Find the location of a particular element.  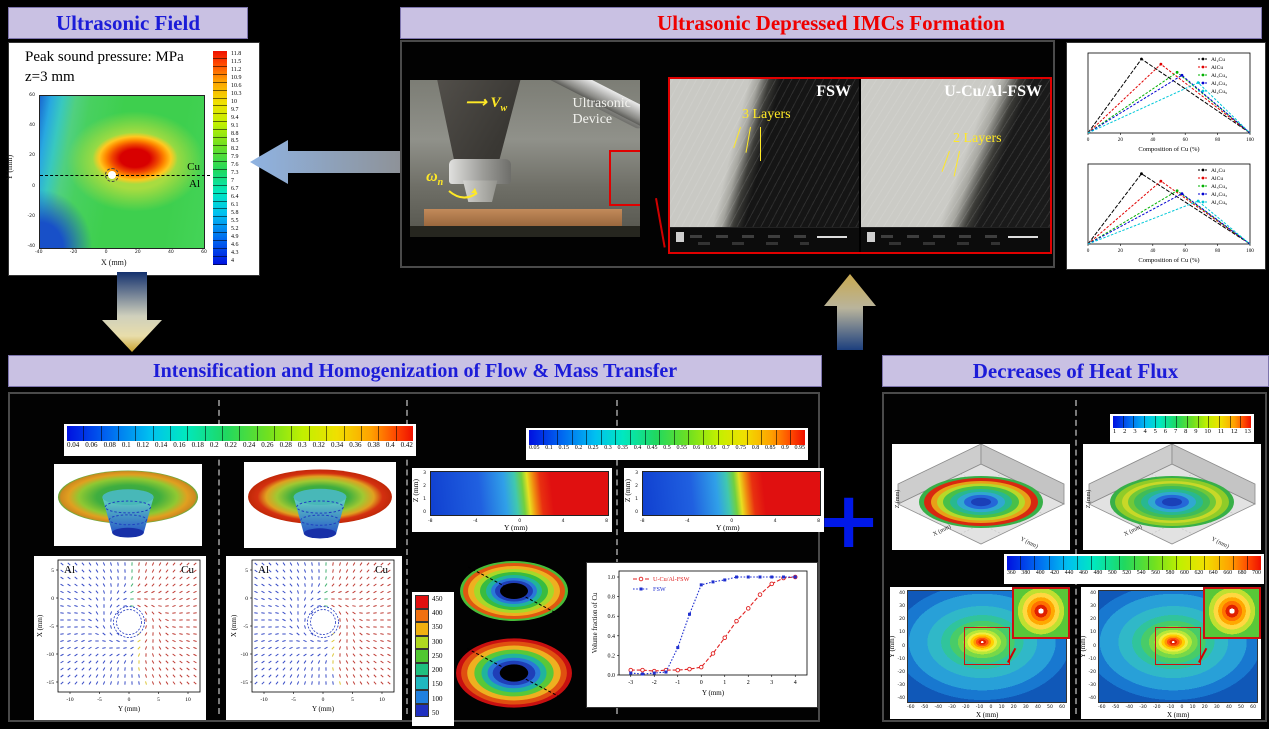

svg-text: 10 is located at coordinates (382, 700).